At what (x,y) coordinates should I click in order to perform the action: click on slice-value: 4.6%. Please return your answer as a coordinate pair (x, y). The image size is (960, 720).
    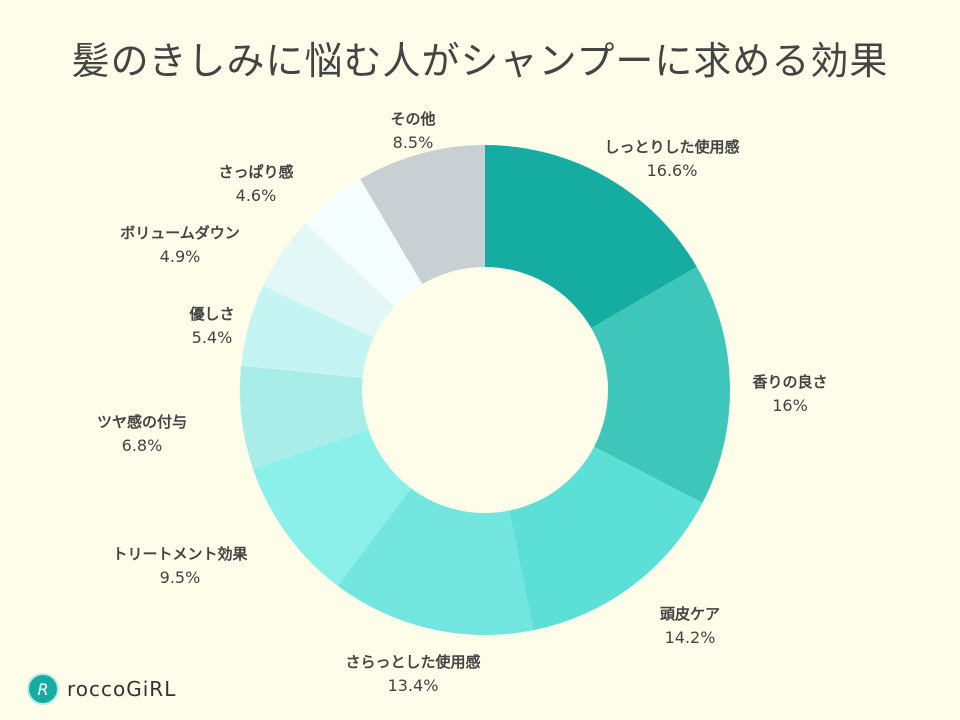
    Looking at the image, I should click on (256, 195).